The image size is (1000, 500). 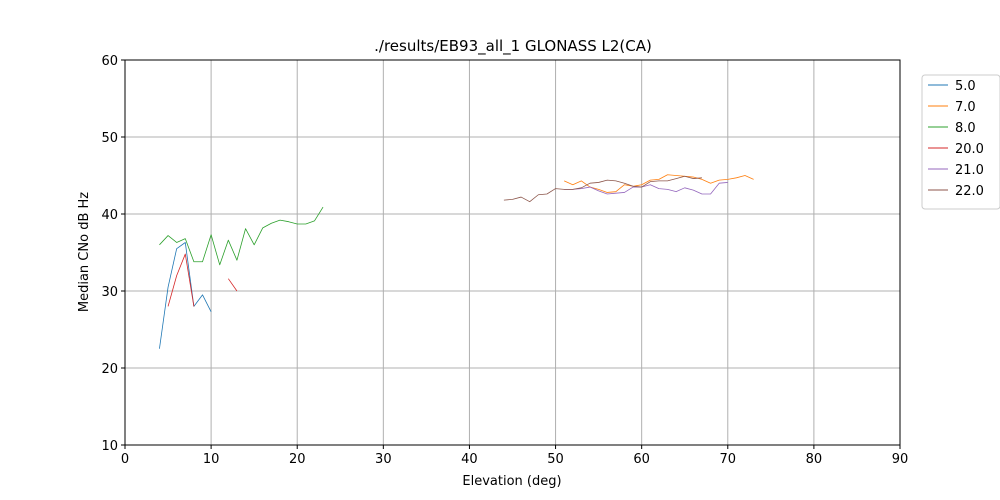 What do you see at coordinates (641, 459) in the screenshot?
I see `x-tick-label: 60` at bounding box center [641, 459].